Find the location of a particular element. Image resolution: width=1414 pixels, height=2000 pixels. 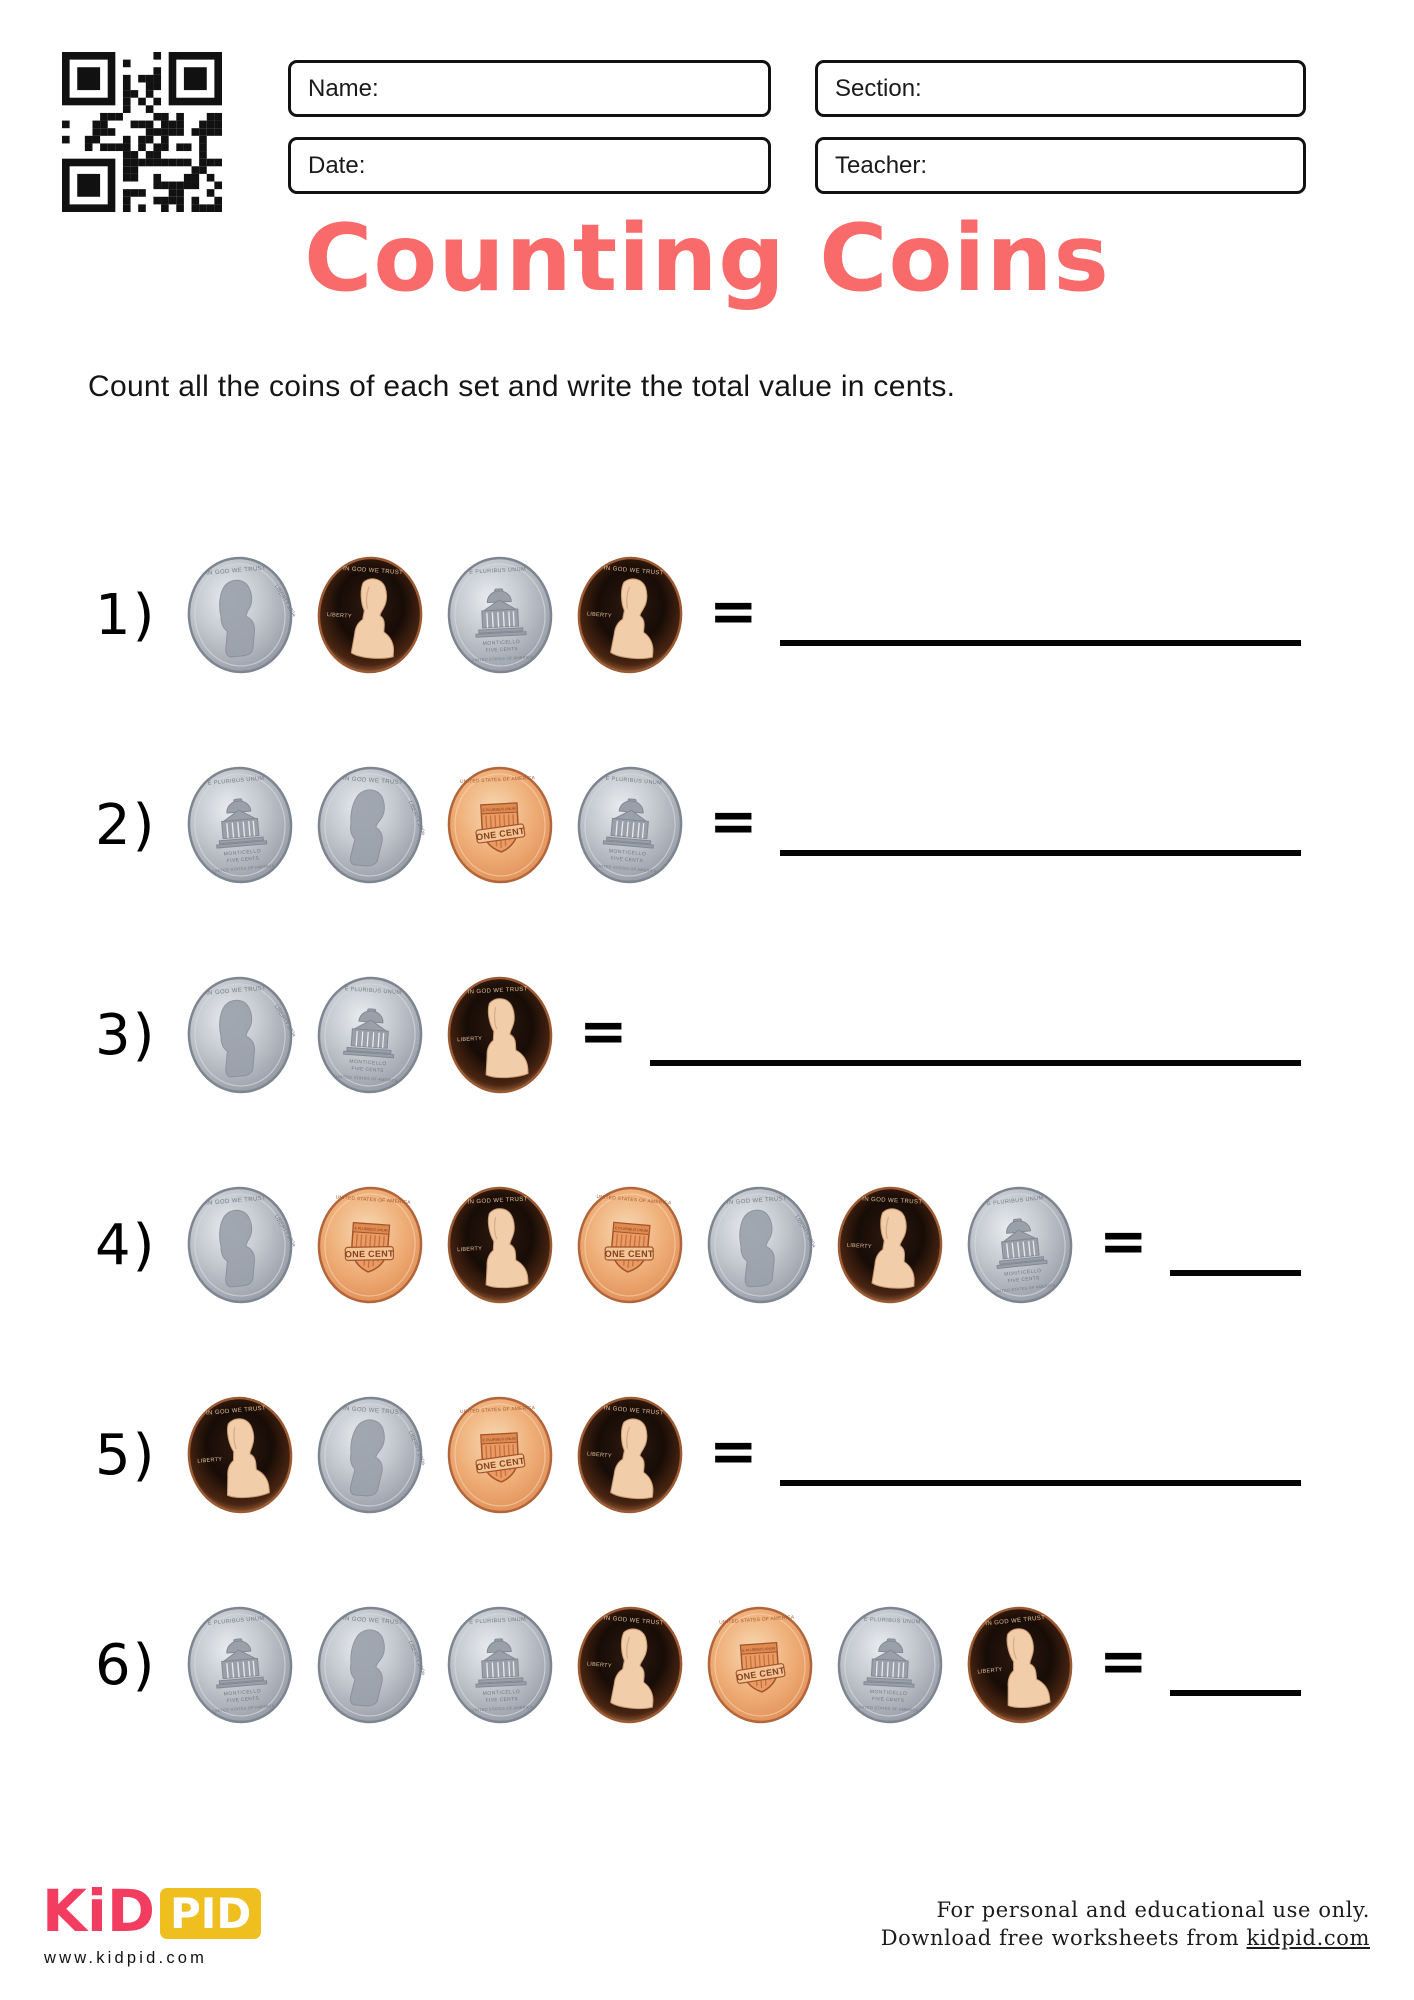

usage-note-line2: Download free worksheets from kidpid.com is located at coordinates (1125, 1938).